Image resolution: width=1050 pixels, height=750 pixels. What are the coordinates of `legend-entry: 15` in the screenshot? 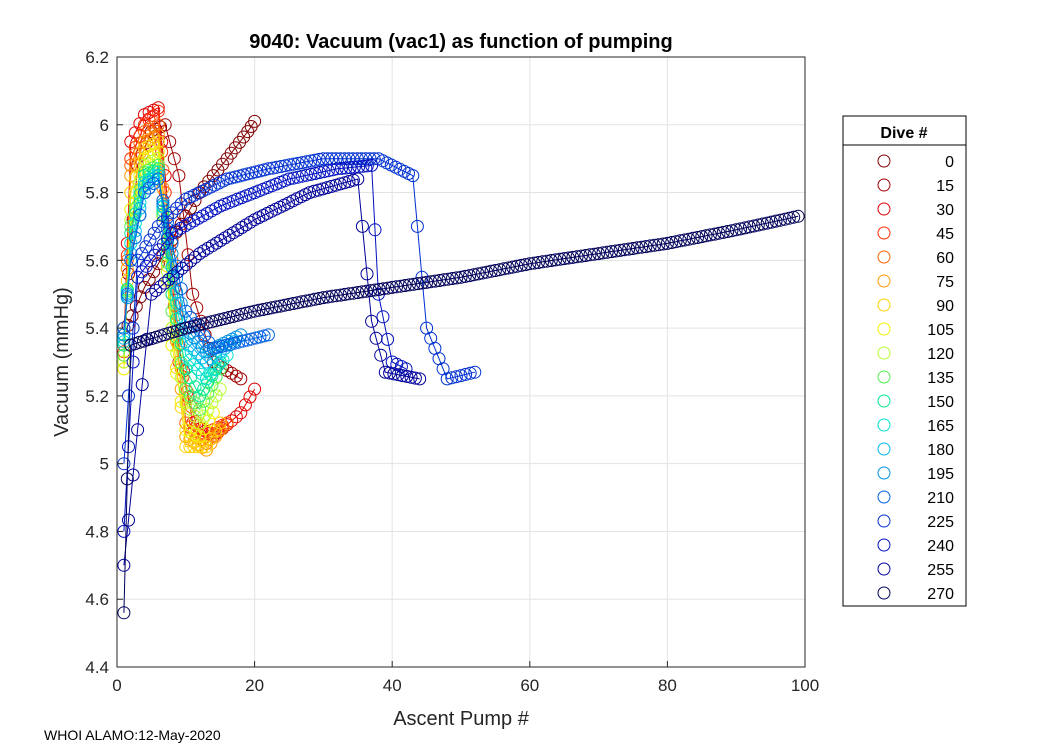 It's located at (915, 186).